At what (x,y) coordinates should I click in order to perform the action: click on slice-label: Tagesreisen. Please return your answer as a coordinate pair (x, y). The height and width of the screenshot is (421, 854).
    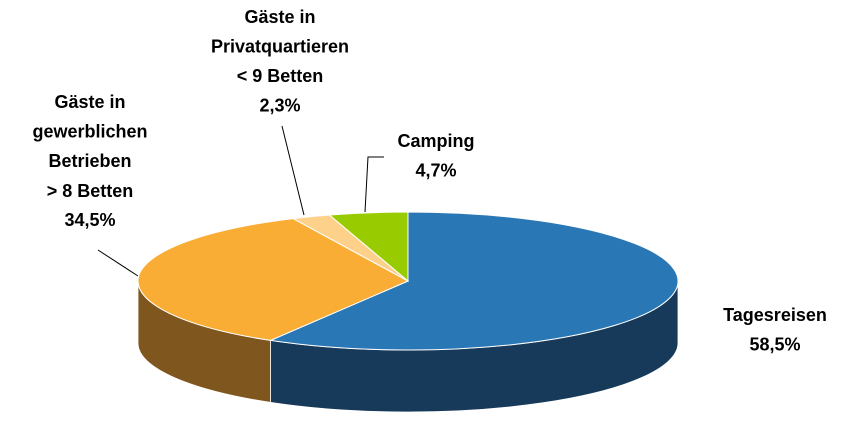
    Looking at the image, I should click on (775, 315).